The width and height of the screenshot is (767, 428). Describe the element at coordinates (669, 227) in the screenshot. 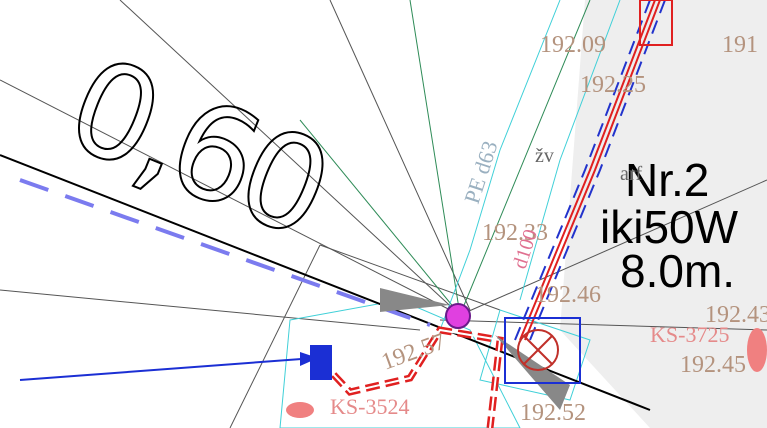

I see `label-line: iki50W` at that location.